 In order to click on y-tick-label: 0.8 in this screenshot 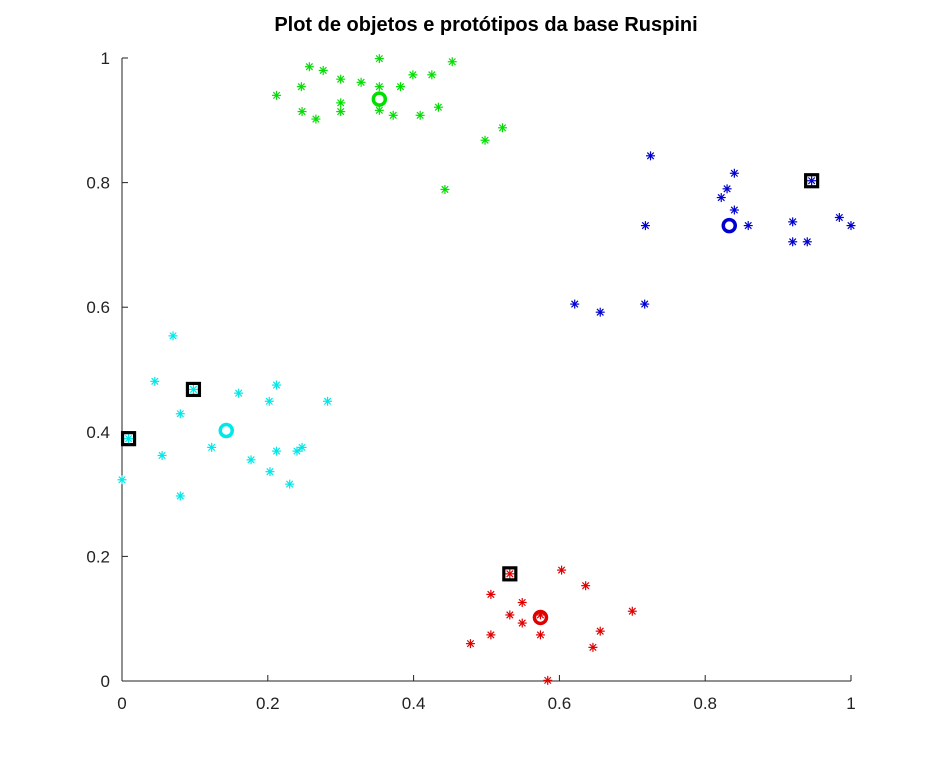, I will do `click(98, 183)`.